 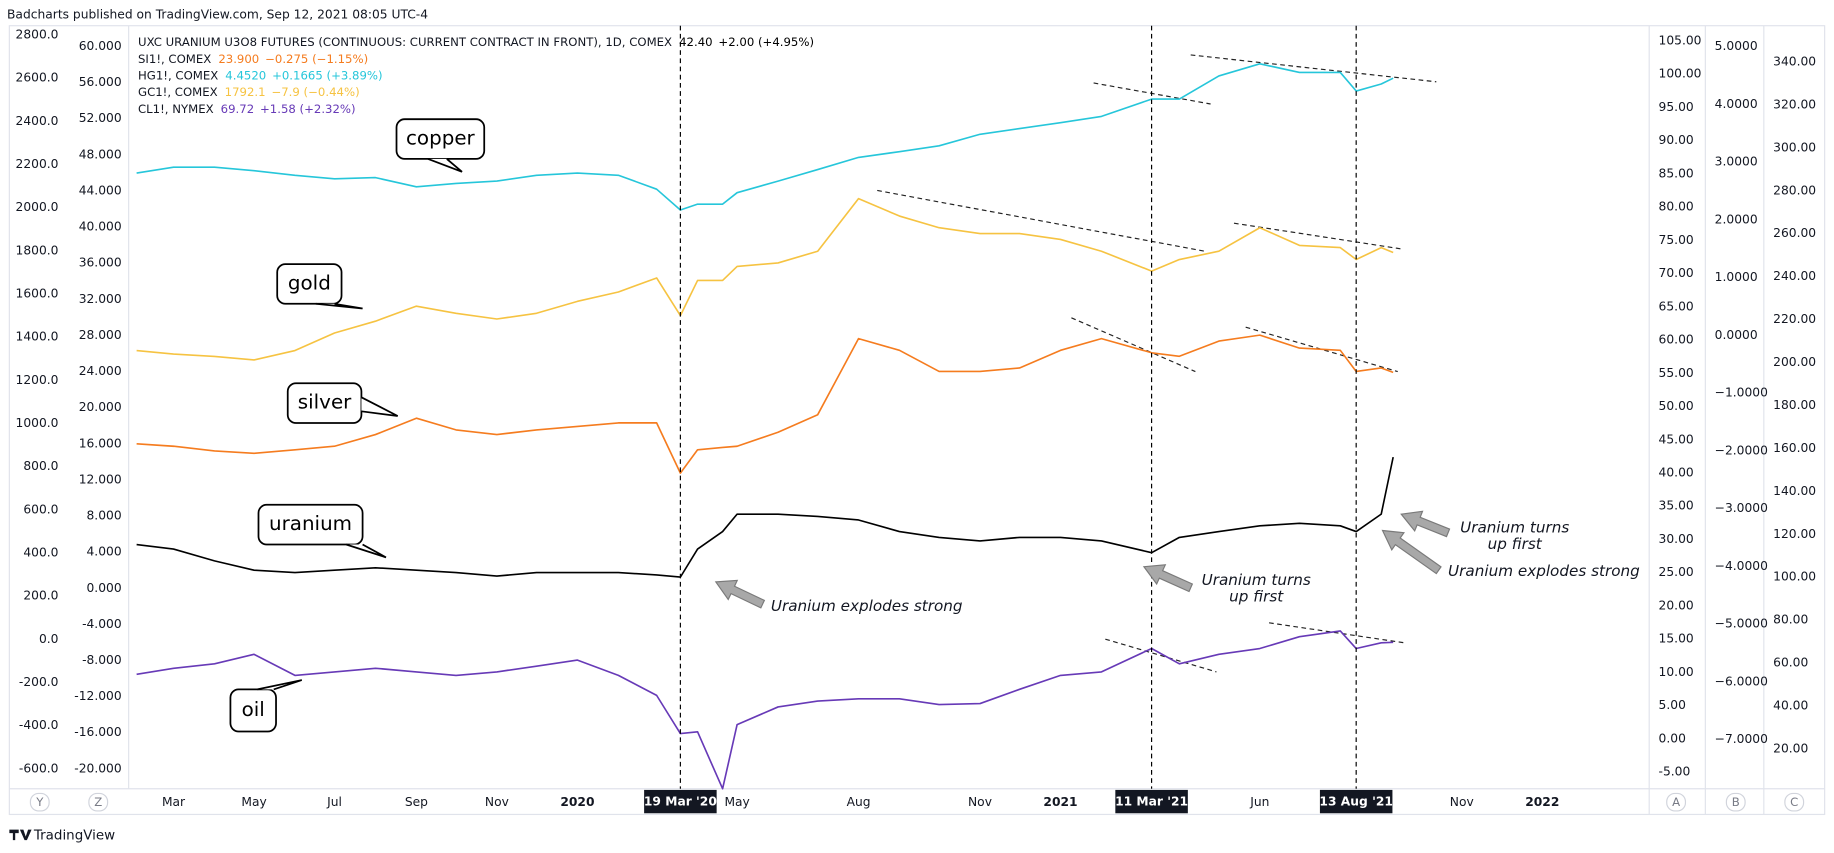 I want to click on y4-tick-label: 1.0000, so click(x=1736, y=277).